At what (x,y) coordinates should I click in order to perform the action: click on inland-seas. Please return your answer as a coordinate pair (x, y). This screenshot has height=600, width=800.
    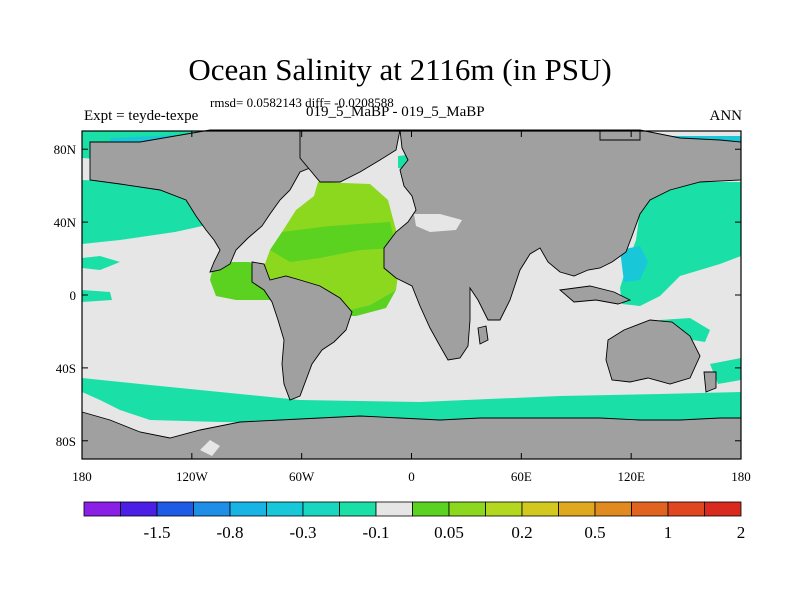
    Looking at the image, I should click on (331, 335).